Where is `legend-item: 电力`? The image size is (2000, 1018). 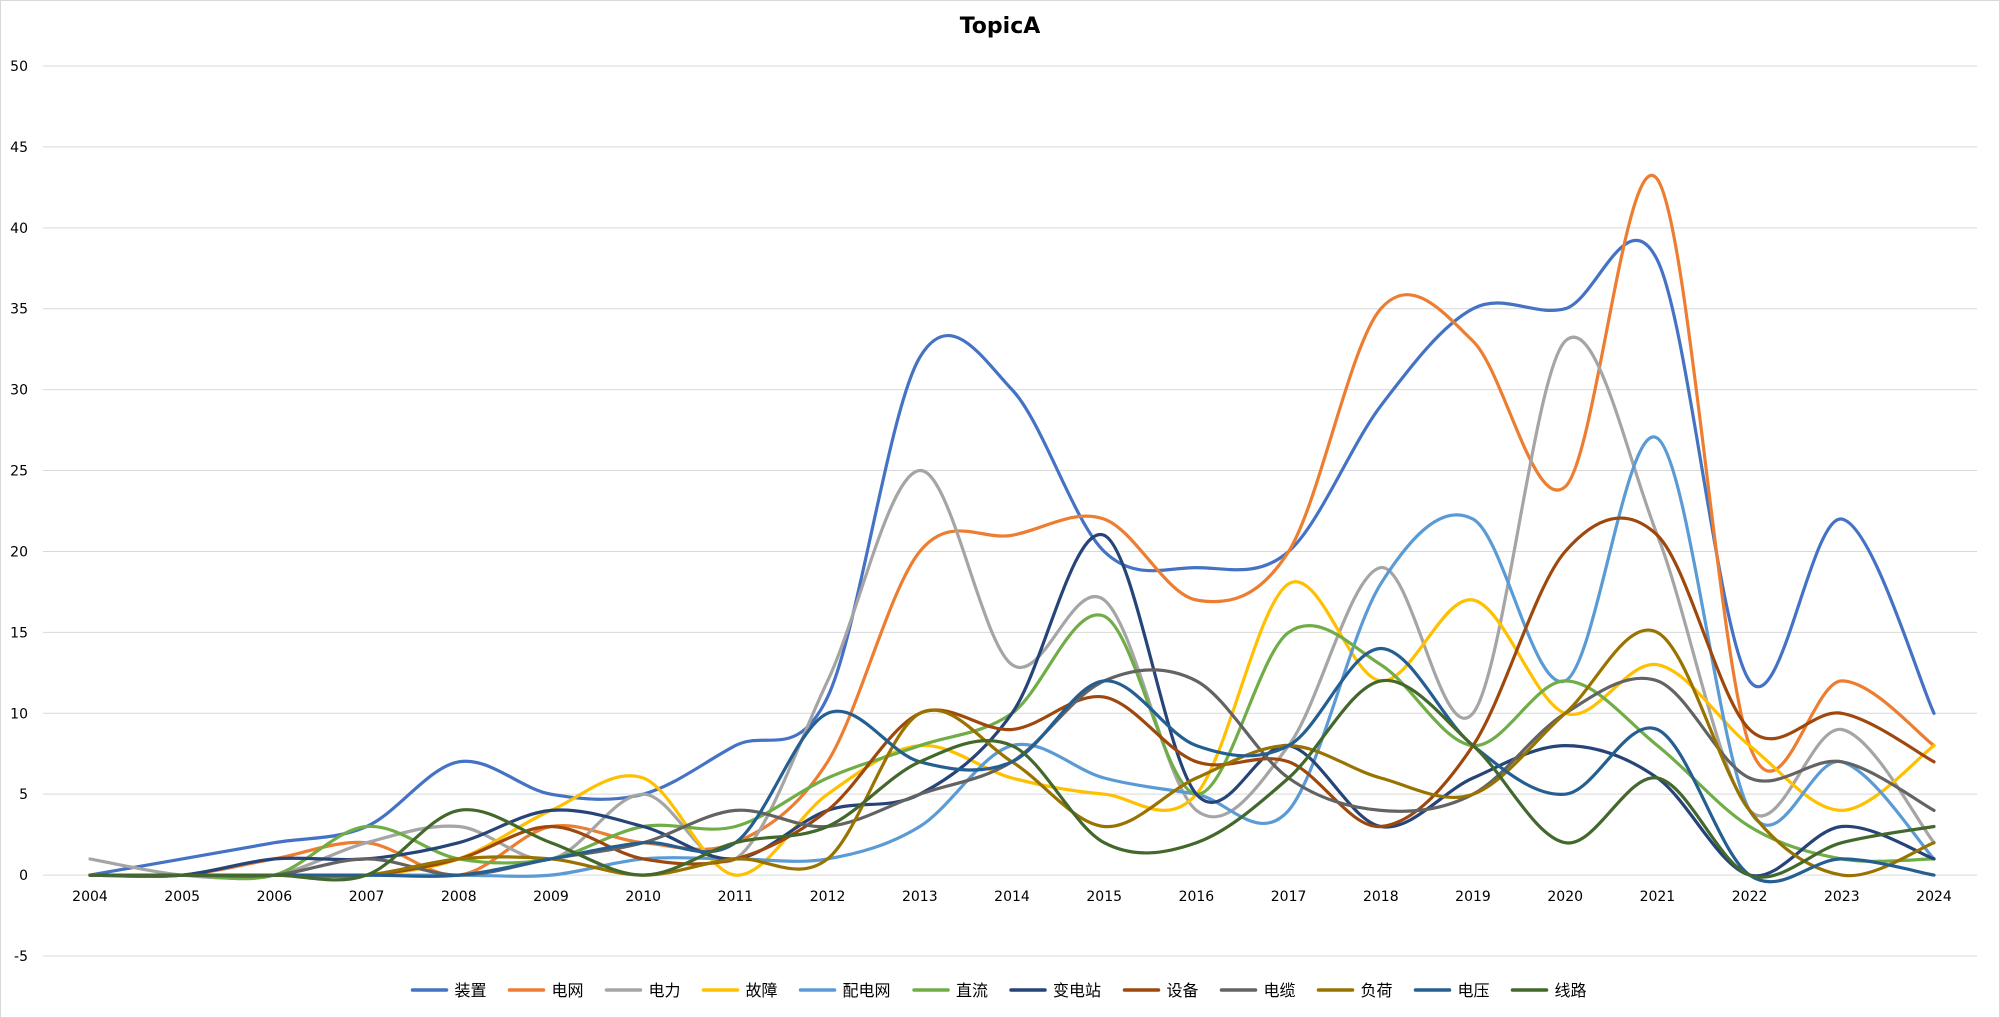
legend-item: 电力 is located at coordinates (642, 990).